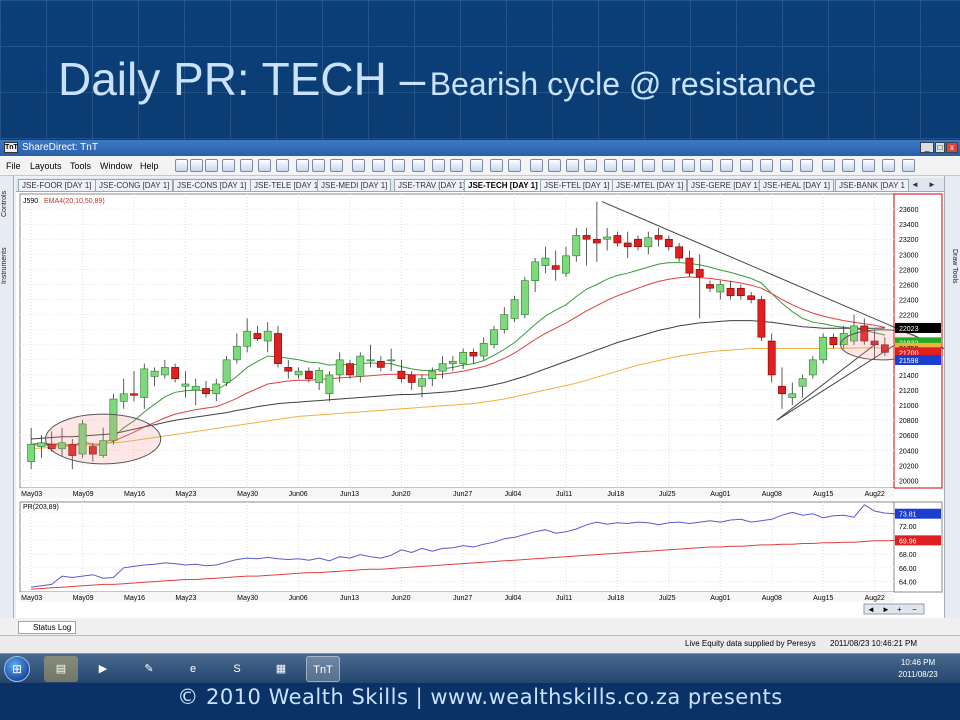 This screenshot has height=720, width=960. What do you see at coordinates (237, 669) in the screenshot?
I see `skype-icon: S` at bounding box center [237, 669].